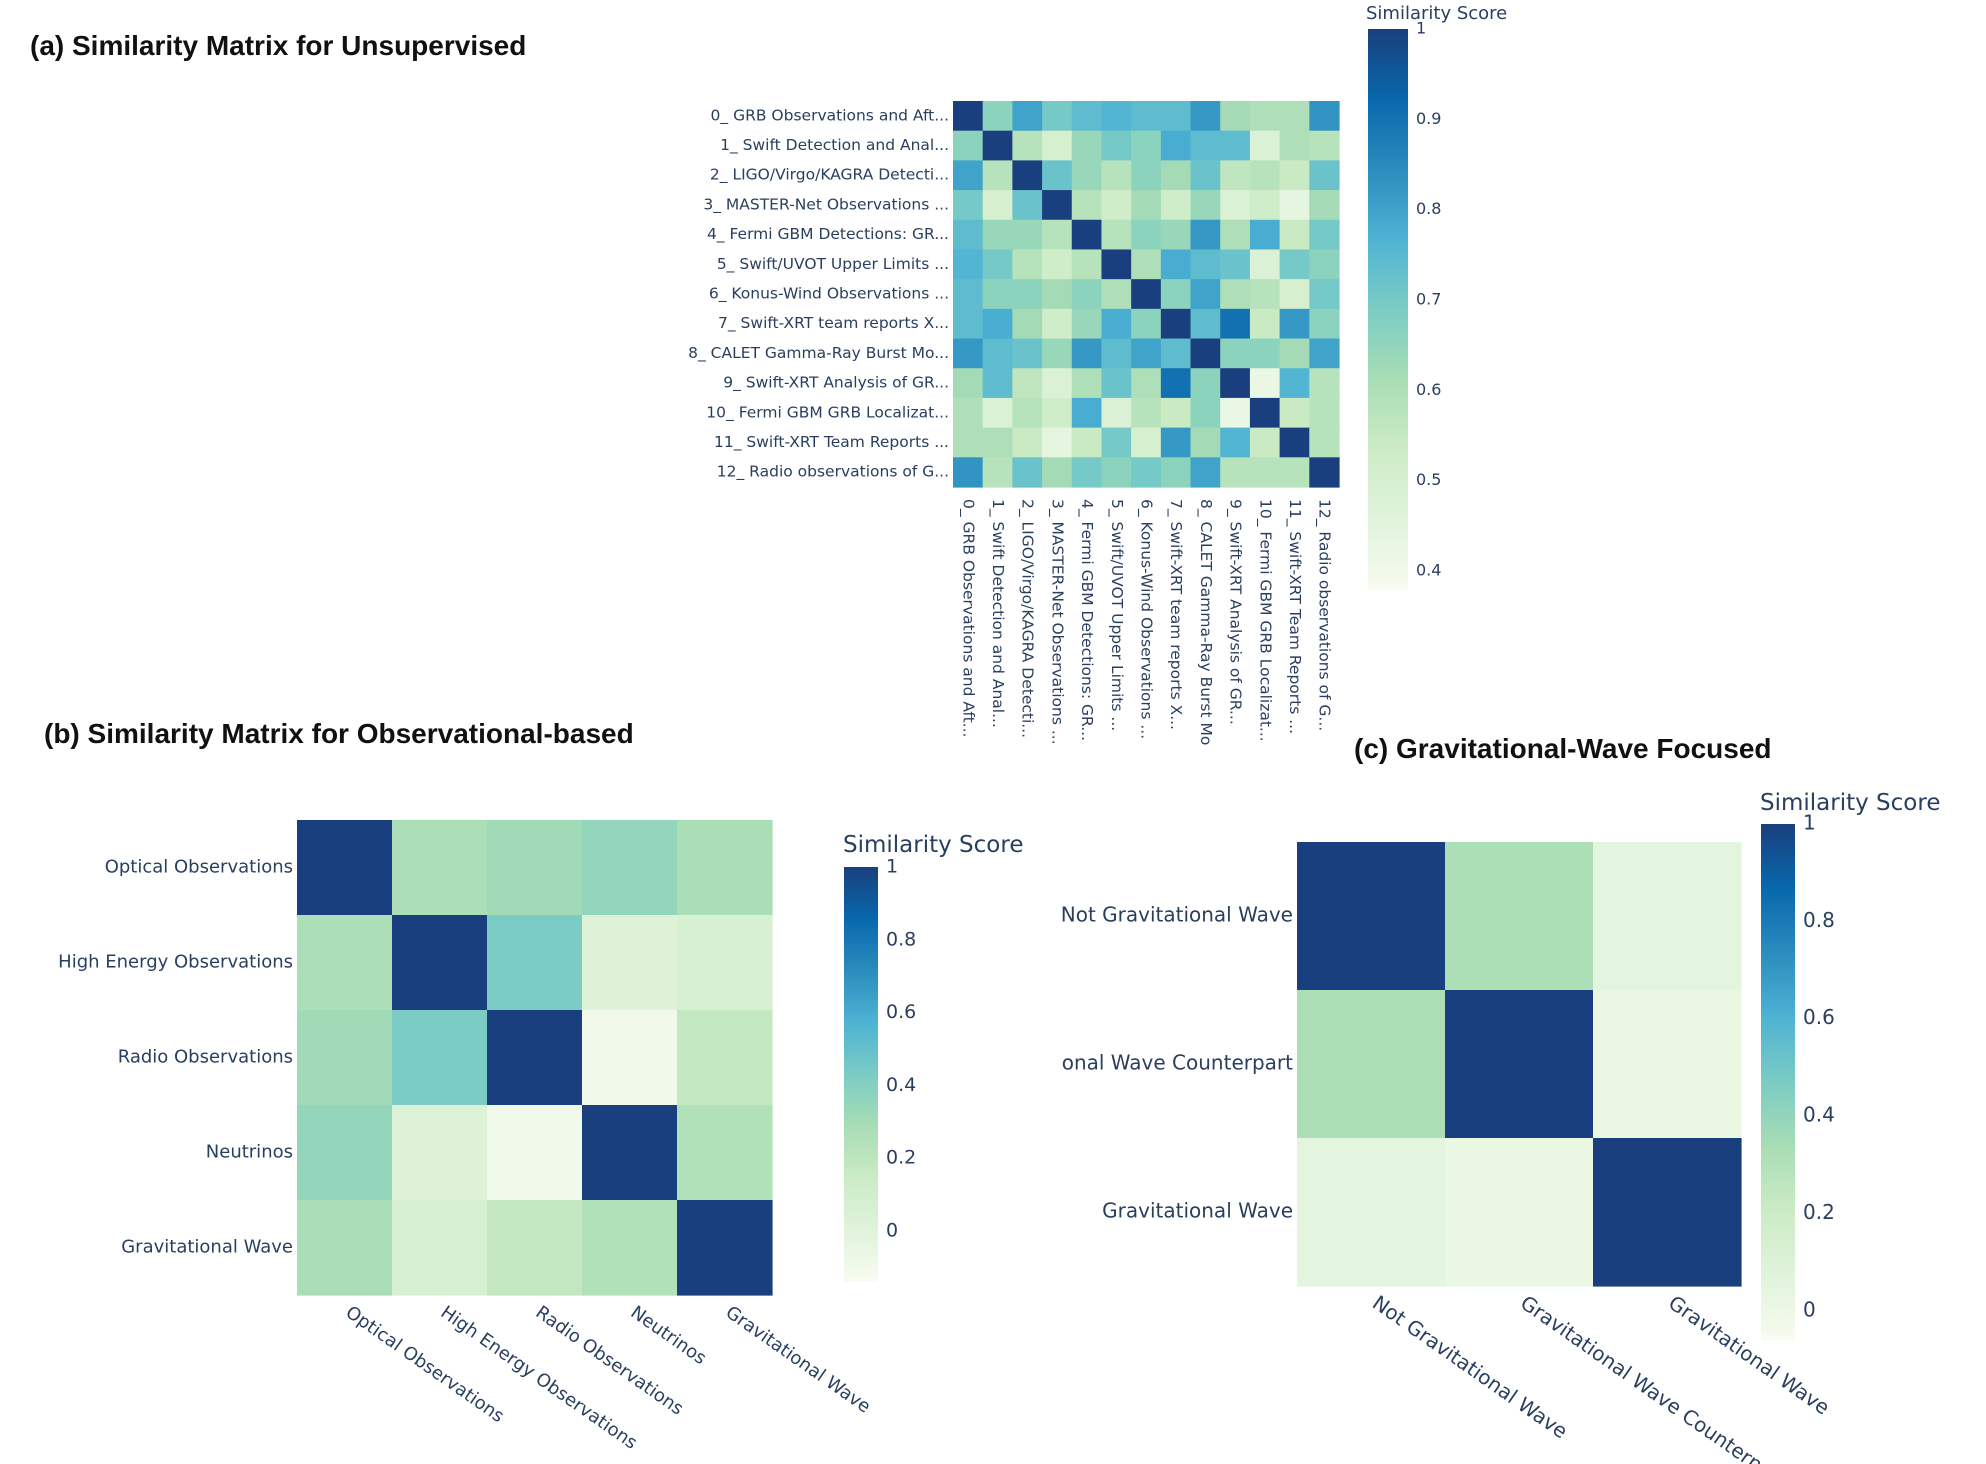  What do you see at coordinates (1177, 915) in the screenshot?
I see `c-y-label-0: Not Gravitational Wave` at bounding box center [1177, 915].